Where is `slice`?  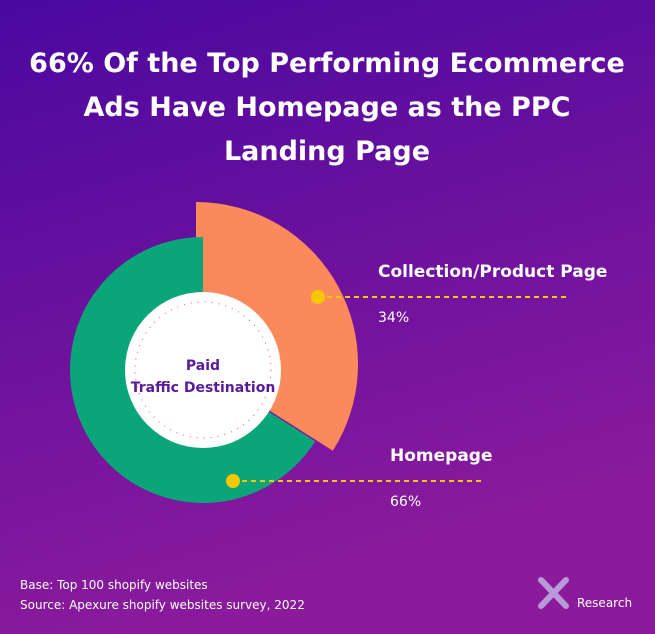 slice is located at coordinates (277, 326).